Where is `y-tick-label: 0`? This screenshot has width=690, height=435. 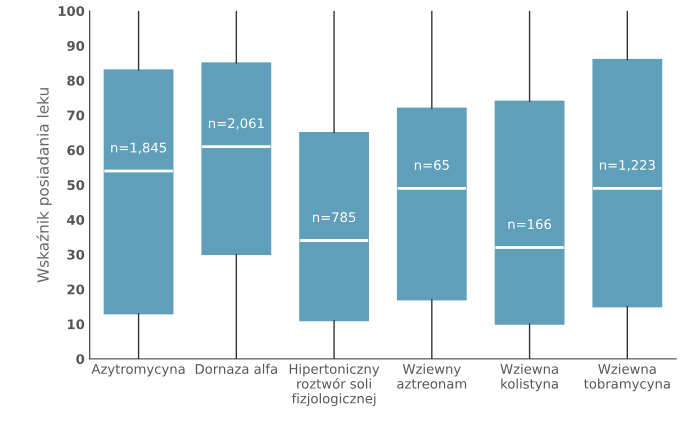 y-tick-label: 0 is located at coordinates (80, 359).